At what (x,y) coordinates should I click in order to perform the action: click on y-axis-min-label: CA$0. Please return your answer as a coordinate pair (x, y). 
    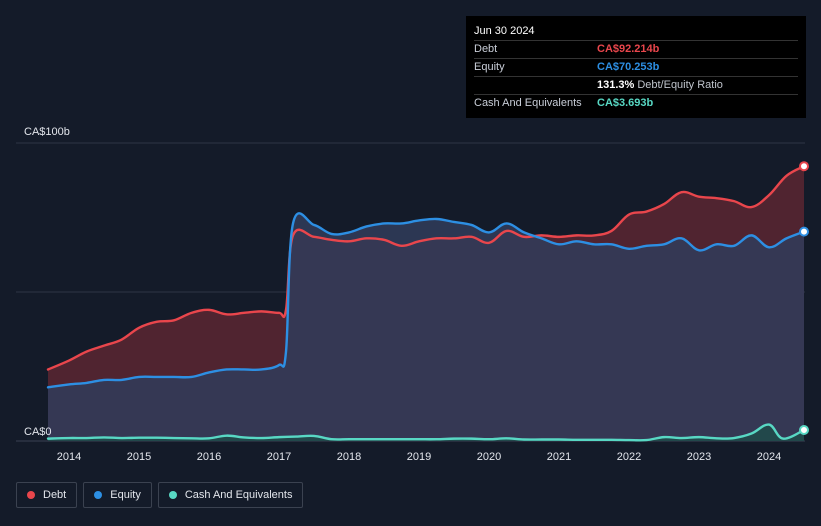
    Looking at the image, I should click on (38, 432).